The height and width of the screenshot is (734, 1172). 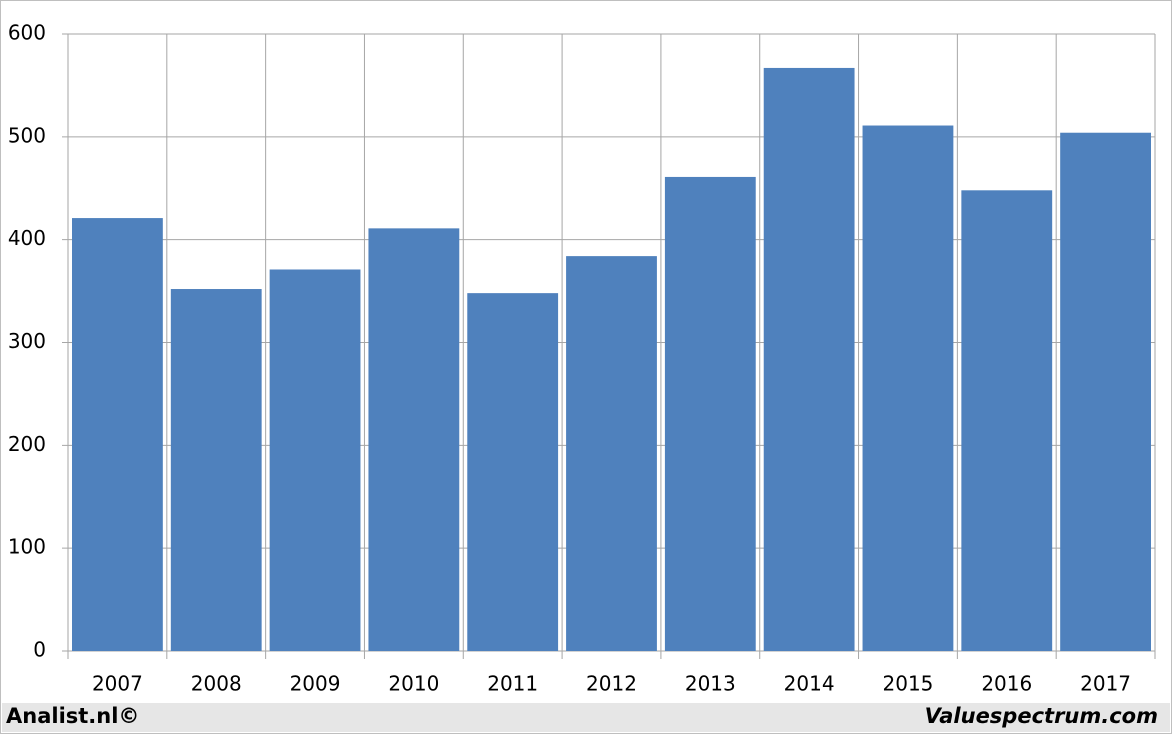 I want to click on x-tick-label: 2014, so click(x=809, y=684).